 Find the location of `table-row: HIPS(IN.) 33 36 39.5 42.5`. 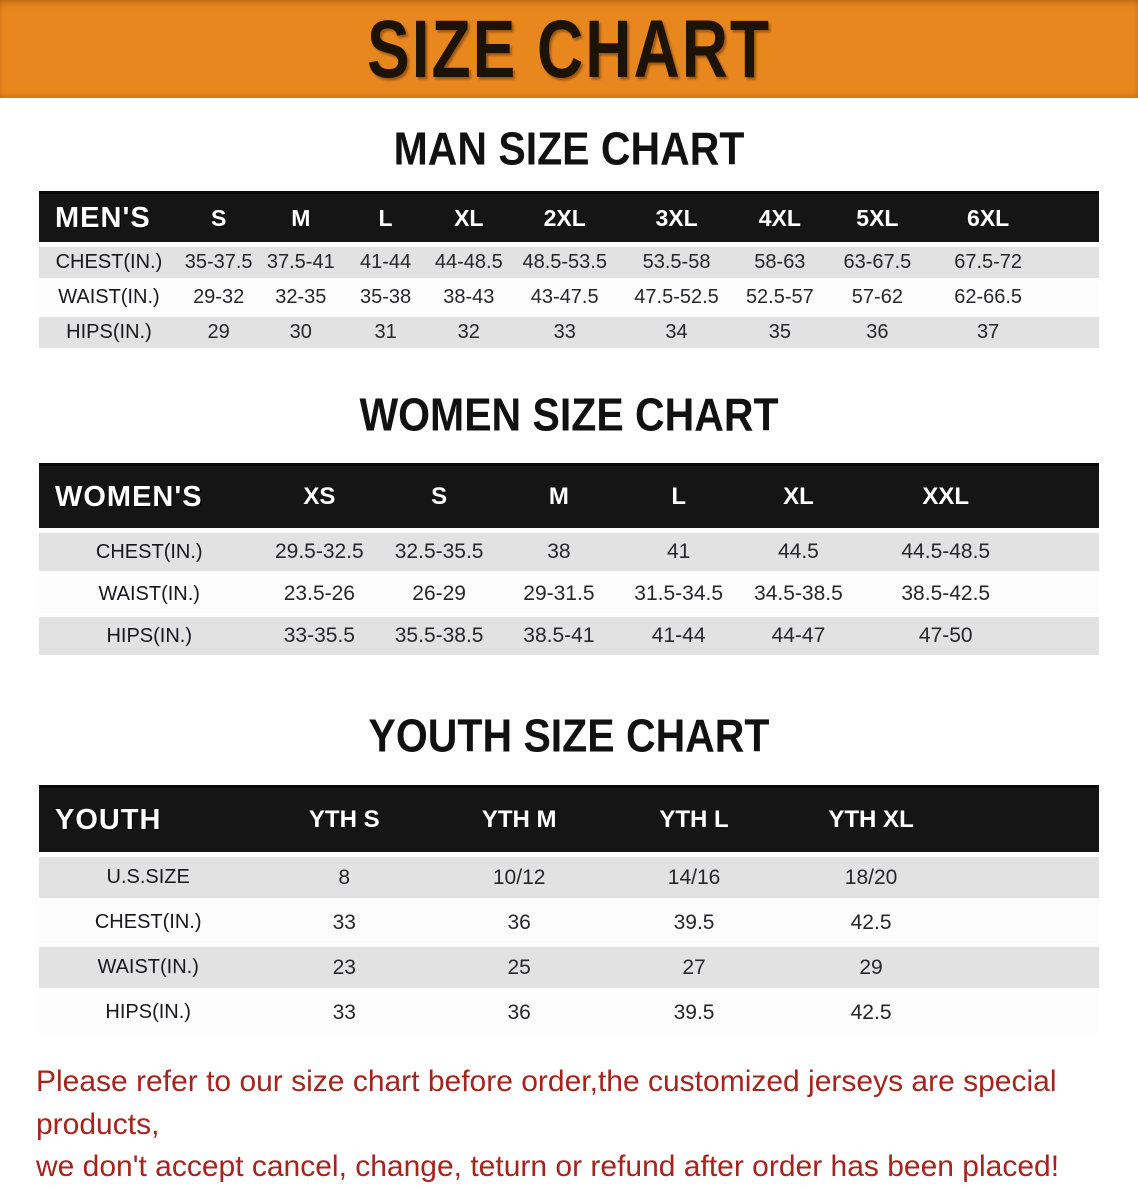

table-row: HIPS(IN.) 33 36 39.5 42.5 is located at coordinates (569, 1014).